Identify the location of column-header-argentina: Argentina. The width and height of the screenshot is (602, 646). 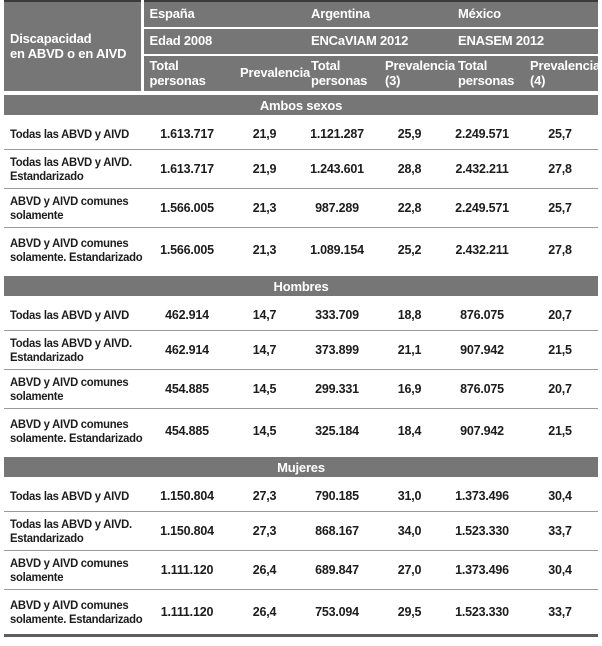
(370, 15).